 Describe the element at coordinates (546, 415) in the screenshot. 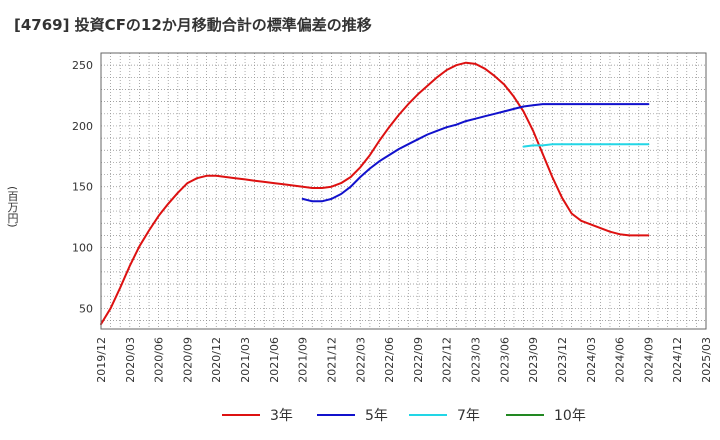

I see `legend-item: 10年` at that location.